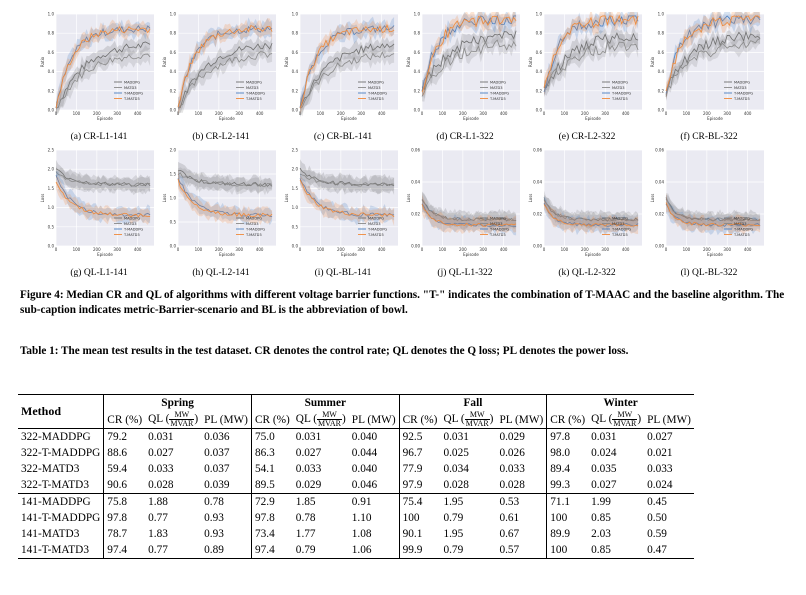 Image resolution: width=806 pixels, height=595 pixels. What do you see at coordinates (51, 71) in the screenshot?
I see `ytick-label: 0.4` at bounding box center [51, 71].